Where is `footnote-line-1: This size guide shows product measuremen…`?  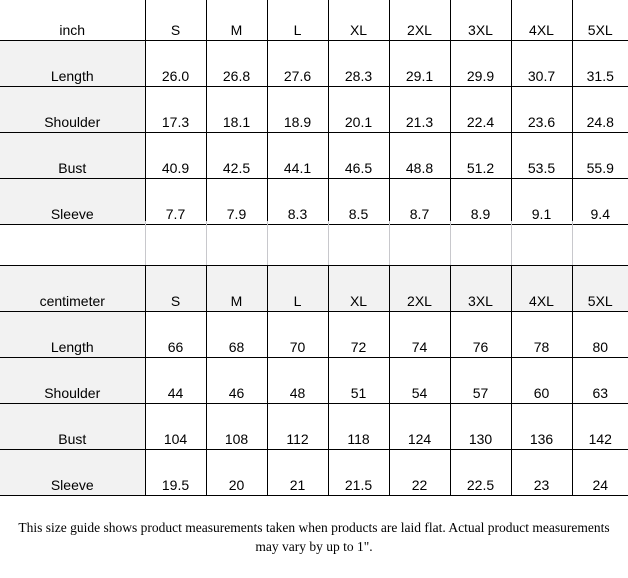
footnote-line-1: This size guide shows product measuremen… is located at coordinates (314, 527).